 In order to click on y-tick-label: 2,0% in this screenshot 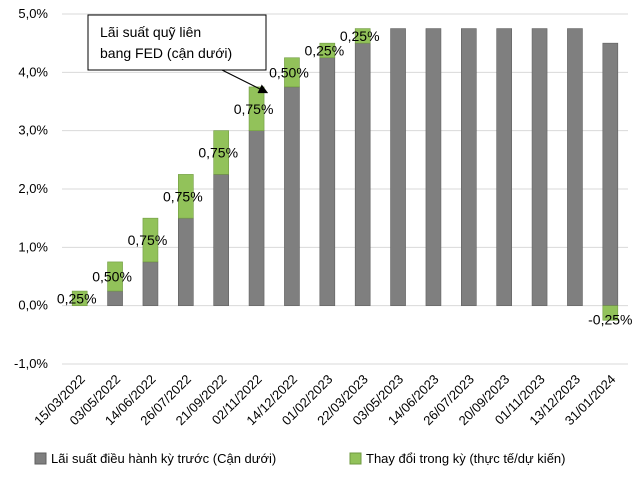, I will do `click(33, 188)`.